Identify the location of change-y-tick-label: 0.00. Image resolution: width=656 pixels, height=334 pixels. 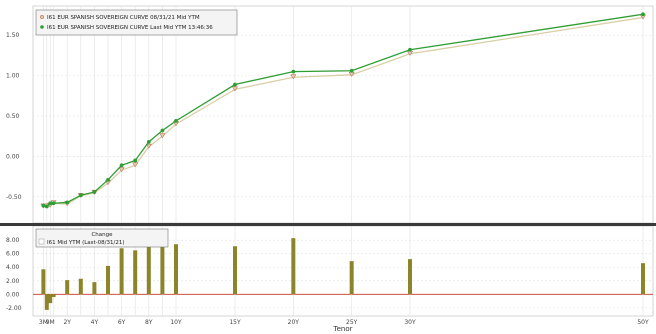
(13, 294).